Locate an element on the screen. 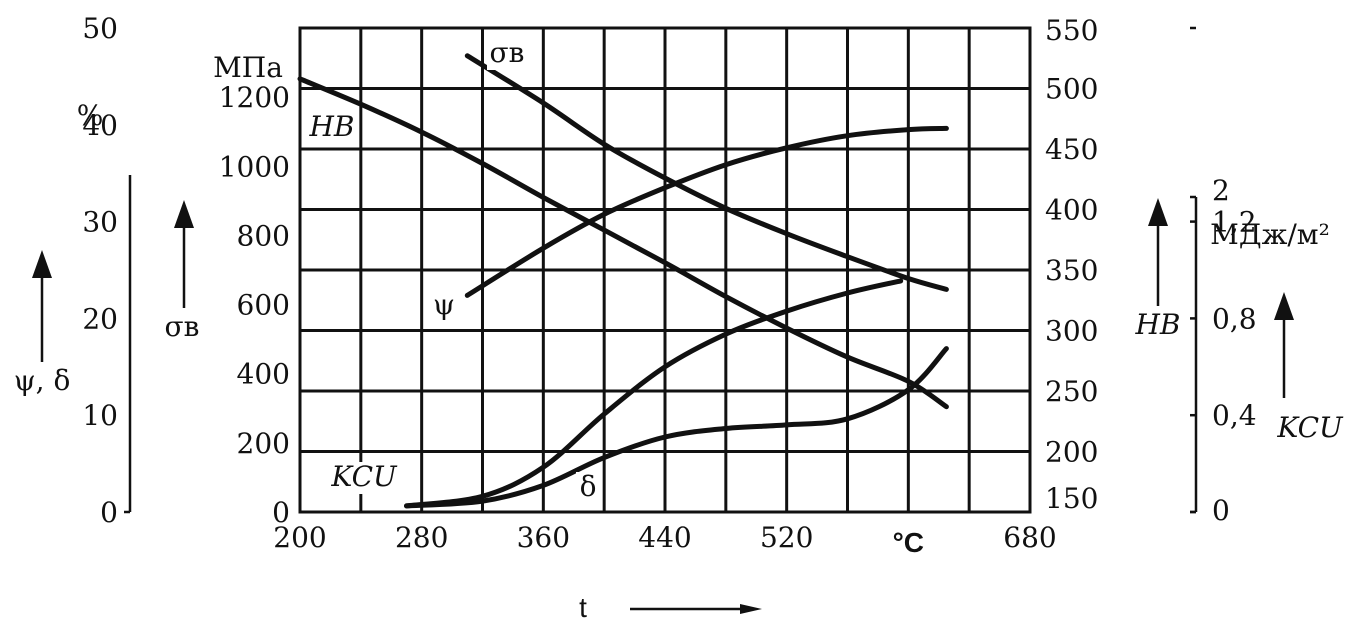 This screenshot has height=640, width=1368. percent-axis-label: ψ, δ is located at coordinates (42, 380).